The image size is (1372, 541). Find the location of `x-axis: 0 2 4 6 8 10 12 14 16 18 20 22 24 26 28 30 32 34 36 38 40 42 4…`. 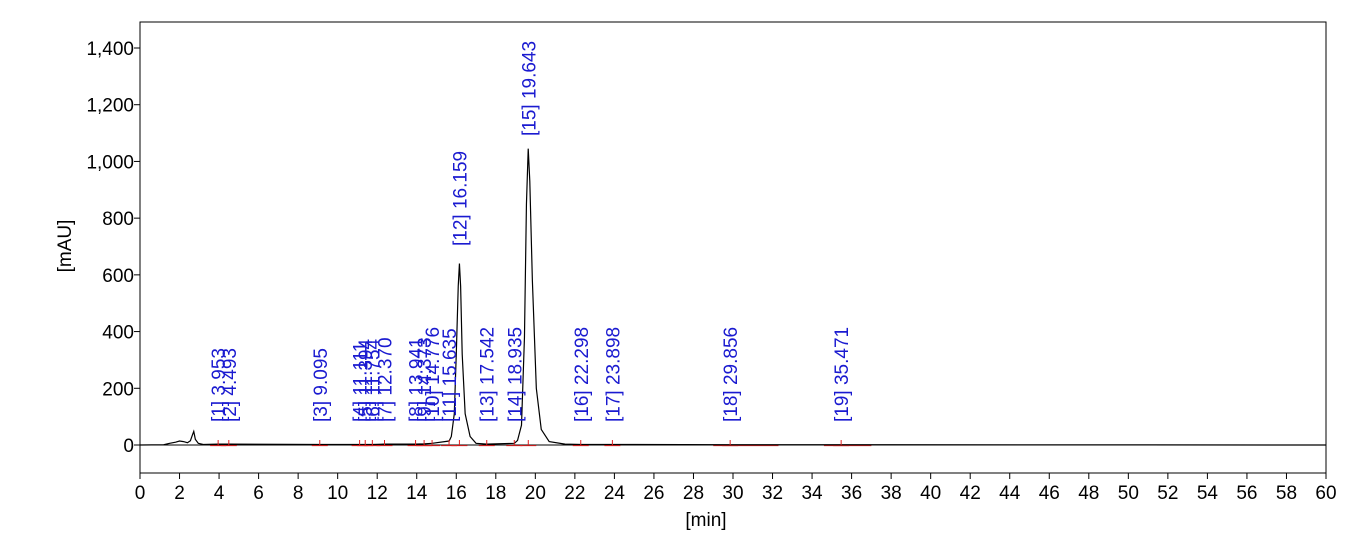

x-axis: 0 2 4 6 8 10 12 14 16 18 20 22 24 26 28 30 32 34 36 38 40 42 4… is located at coordinates (736, 488).